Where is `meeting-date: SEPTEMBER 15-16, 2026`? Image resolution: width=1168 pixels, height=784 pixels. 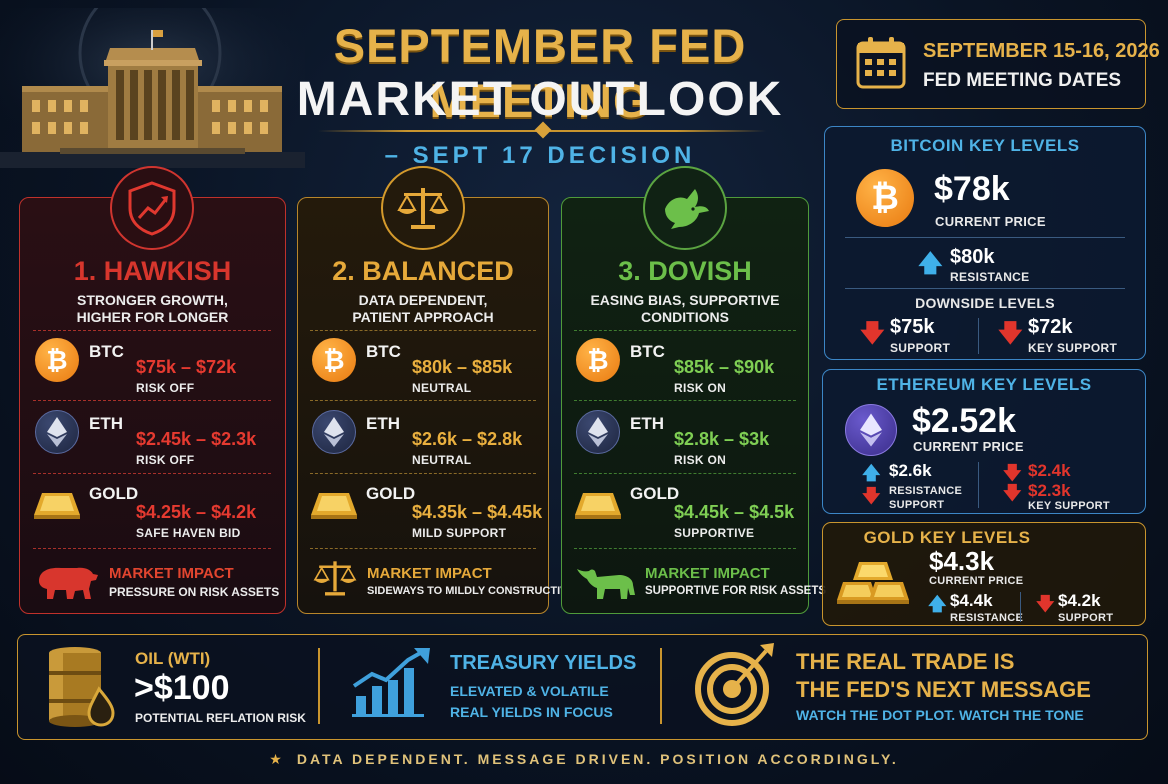 meeting-date: SEPTEMBER 15-16, 2026 is located at coordinates (1041, 51).